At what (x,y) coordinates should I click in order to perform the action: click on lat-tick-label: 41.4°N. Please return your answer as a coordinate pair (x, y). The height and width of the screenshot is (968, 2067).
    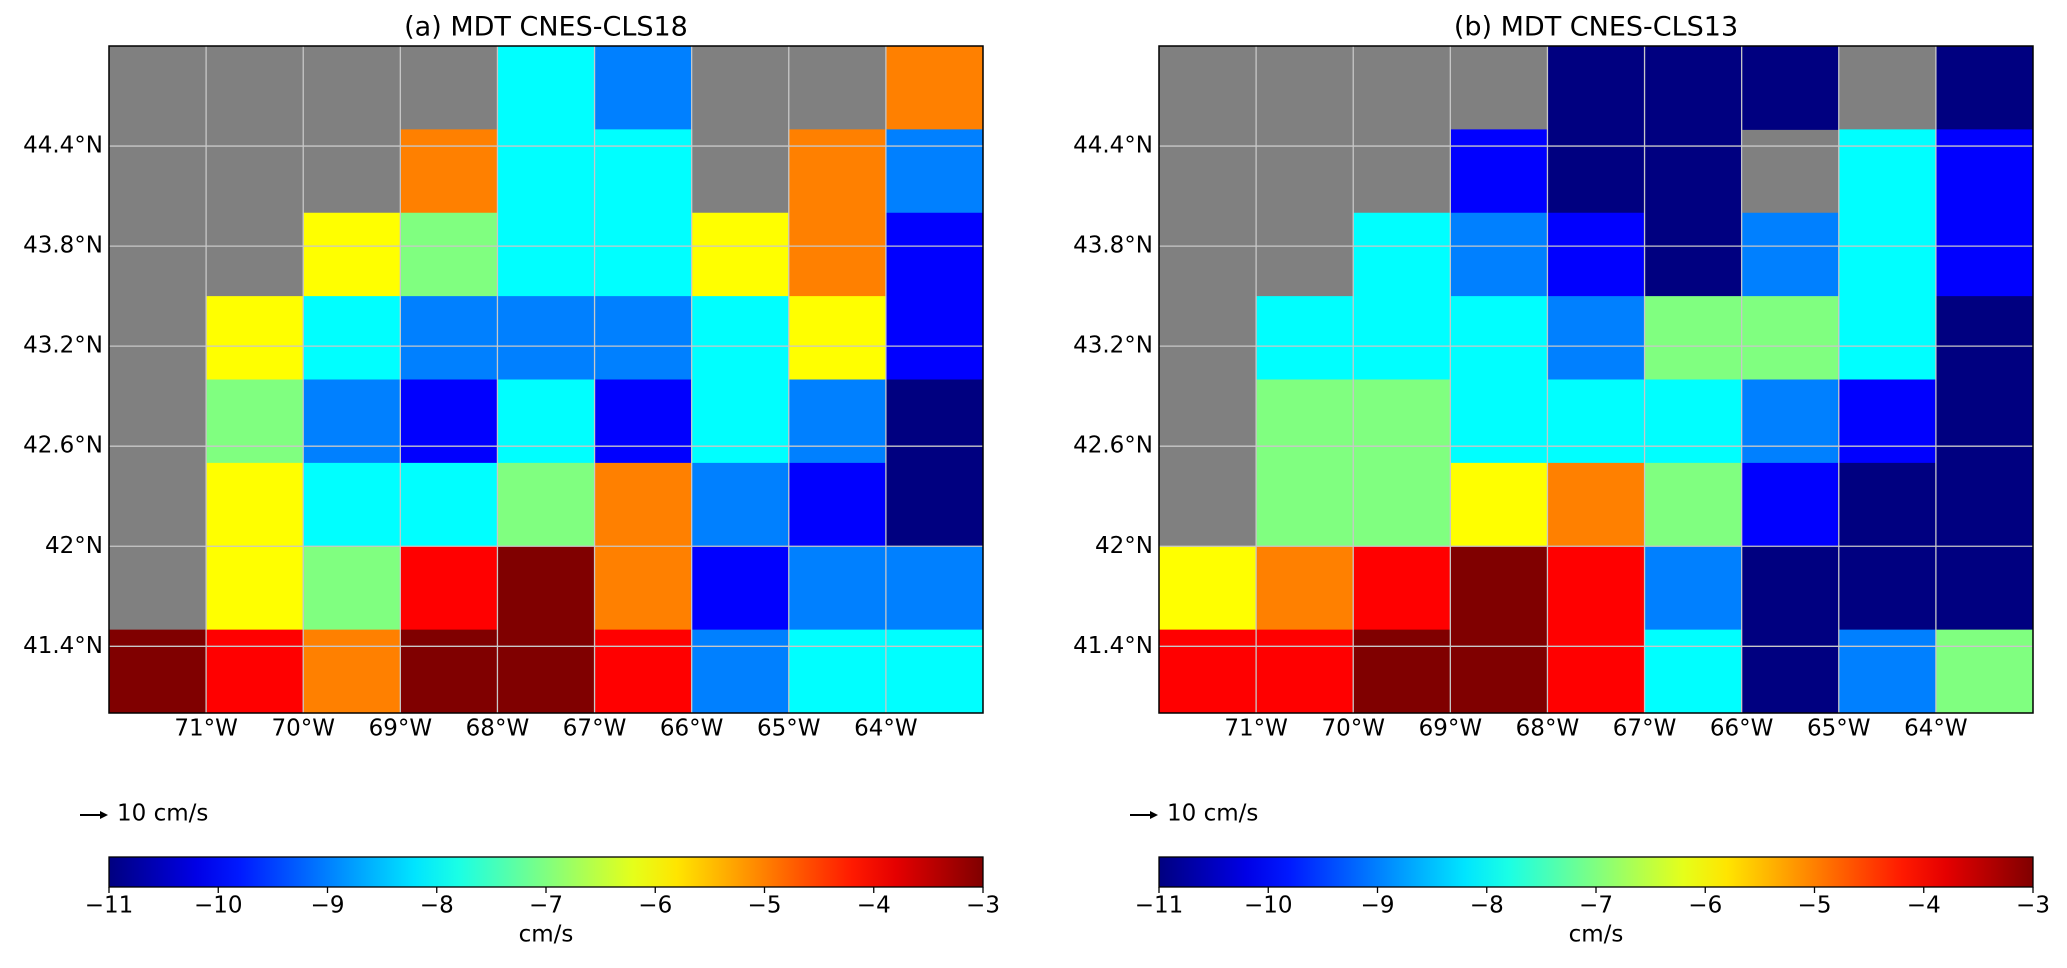
    Looking at the image, I should click on (1113, 646).